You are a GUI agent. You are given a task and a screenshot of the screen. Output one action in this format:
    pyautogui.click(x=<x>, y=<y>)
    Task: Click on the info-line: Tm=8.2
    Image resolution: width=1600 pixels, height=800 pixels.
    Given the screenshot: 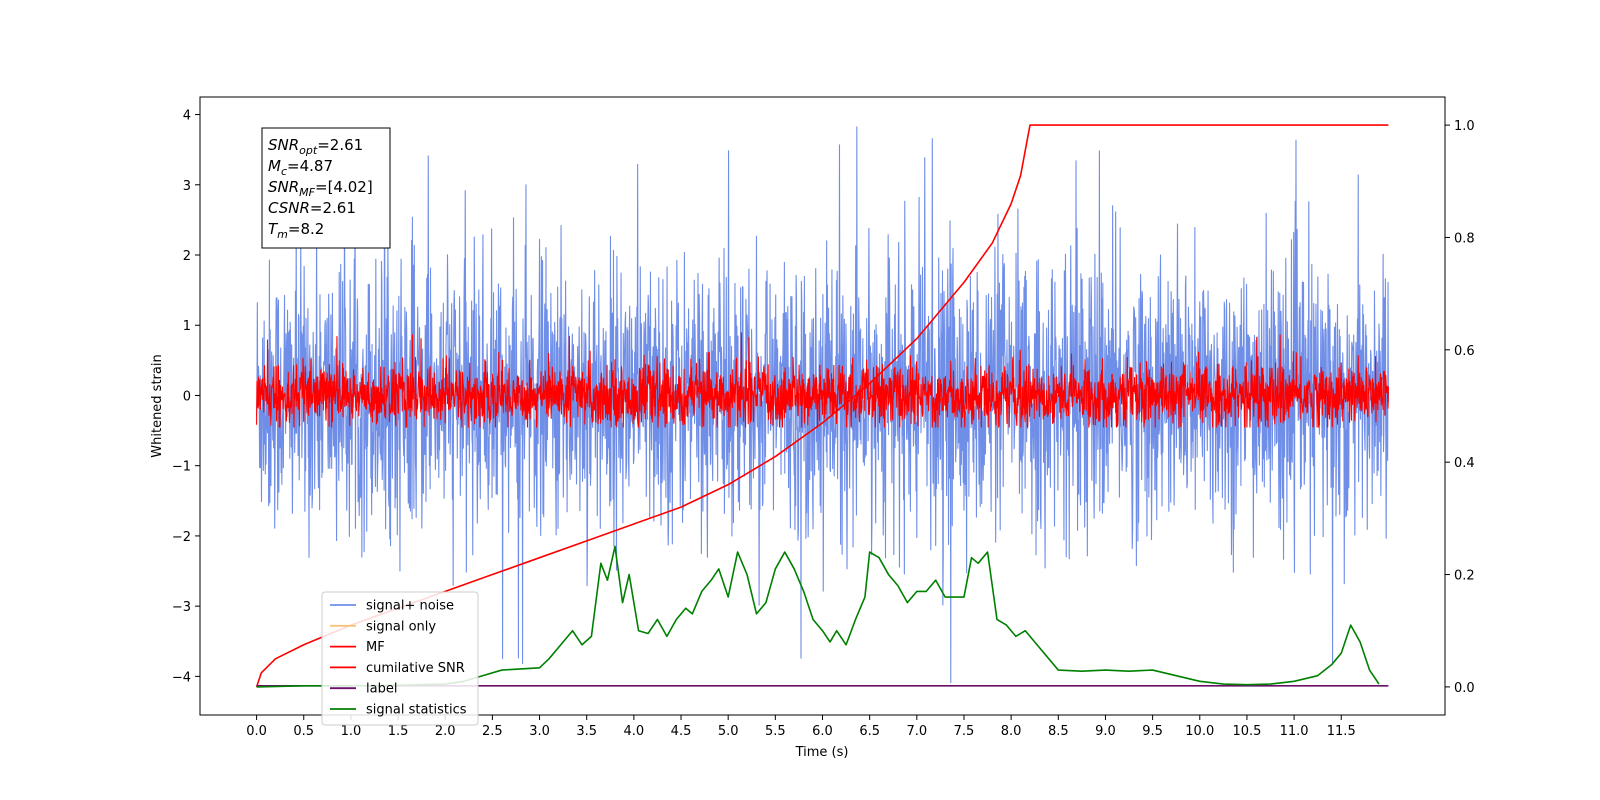 What is the action you would take?
    pyautogui.click(x=296, y=230)
    